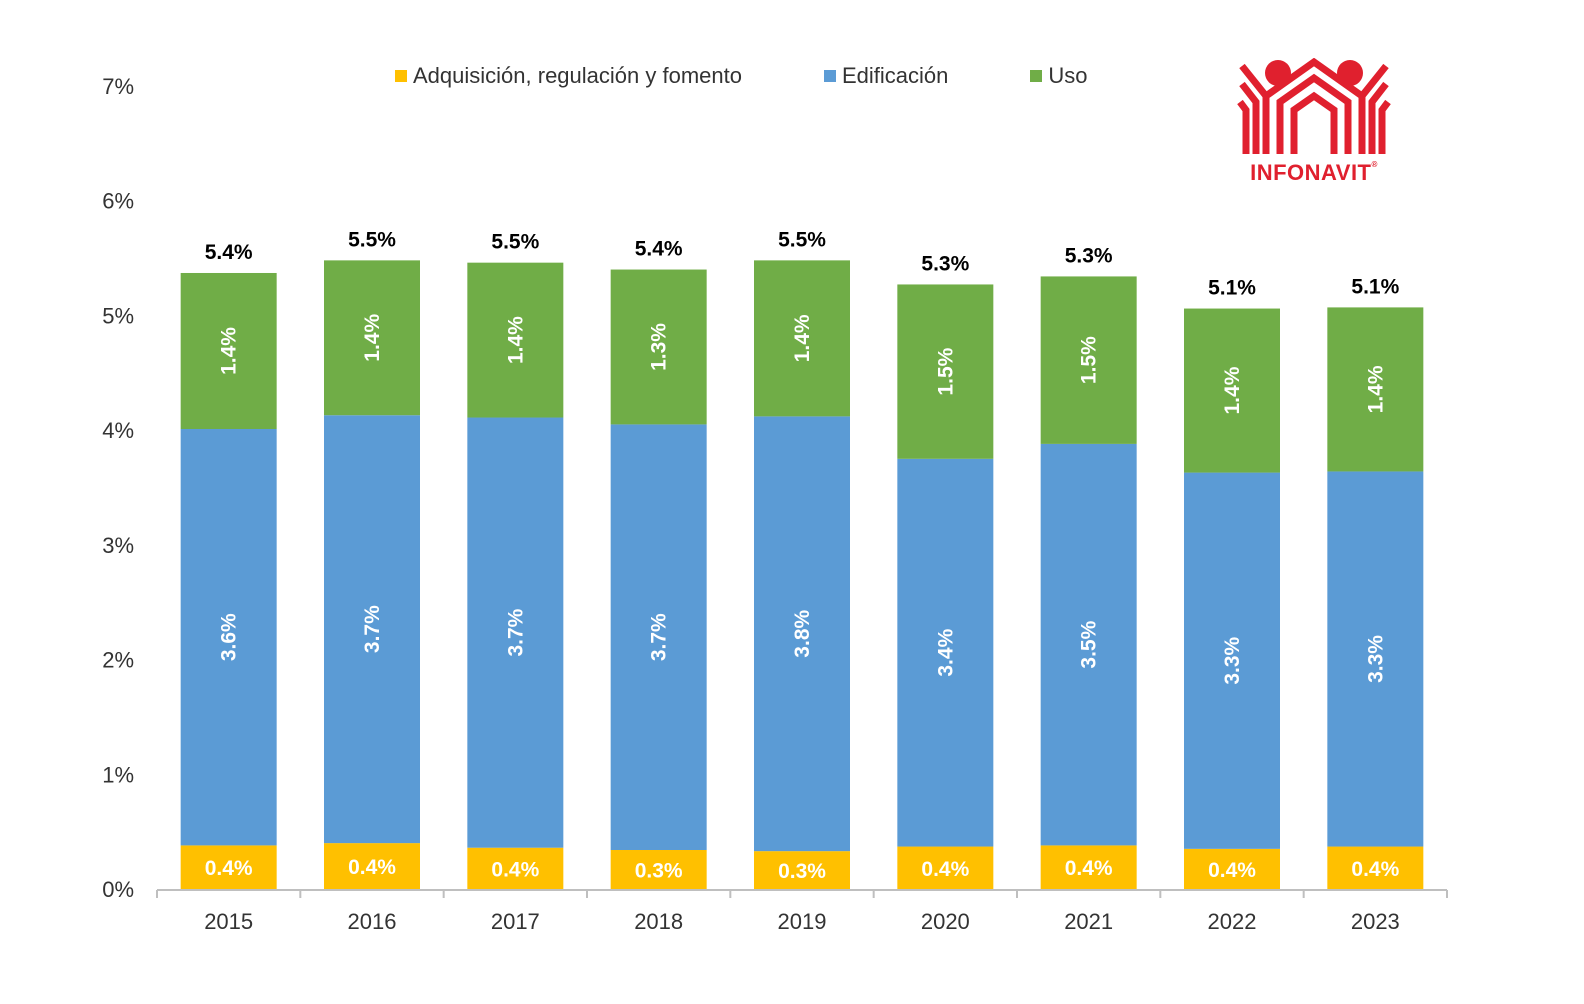  What do you see at coordinates (658, 921) in the screenshot?
I see `x-tick-label: 2018` at bounding box center [658, 921].